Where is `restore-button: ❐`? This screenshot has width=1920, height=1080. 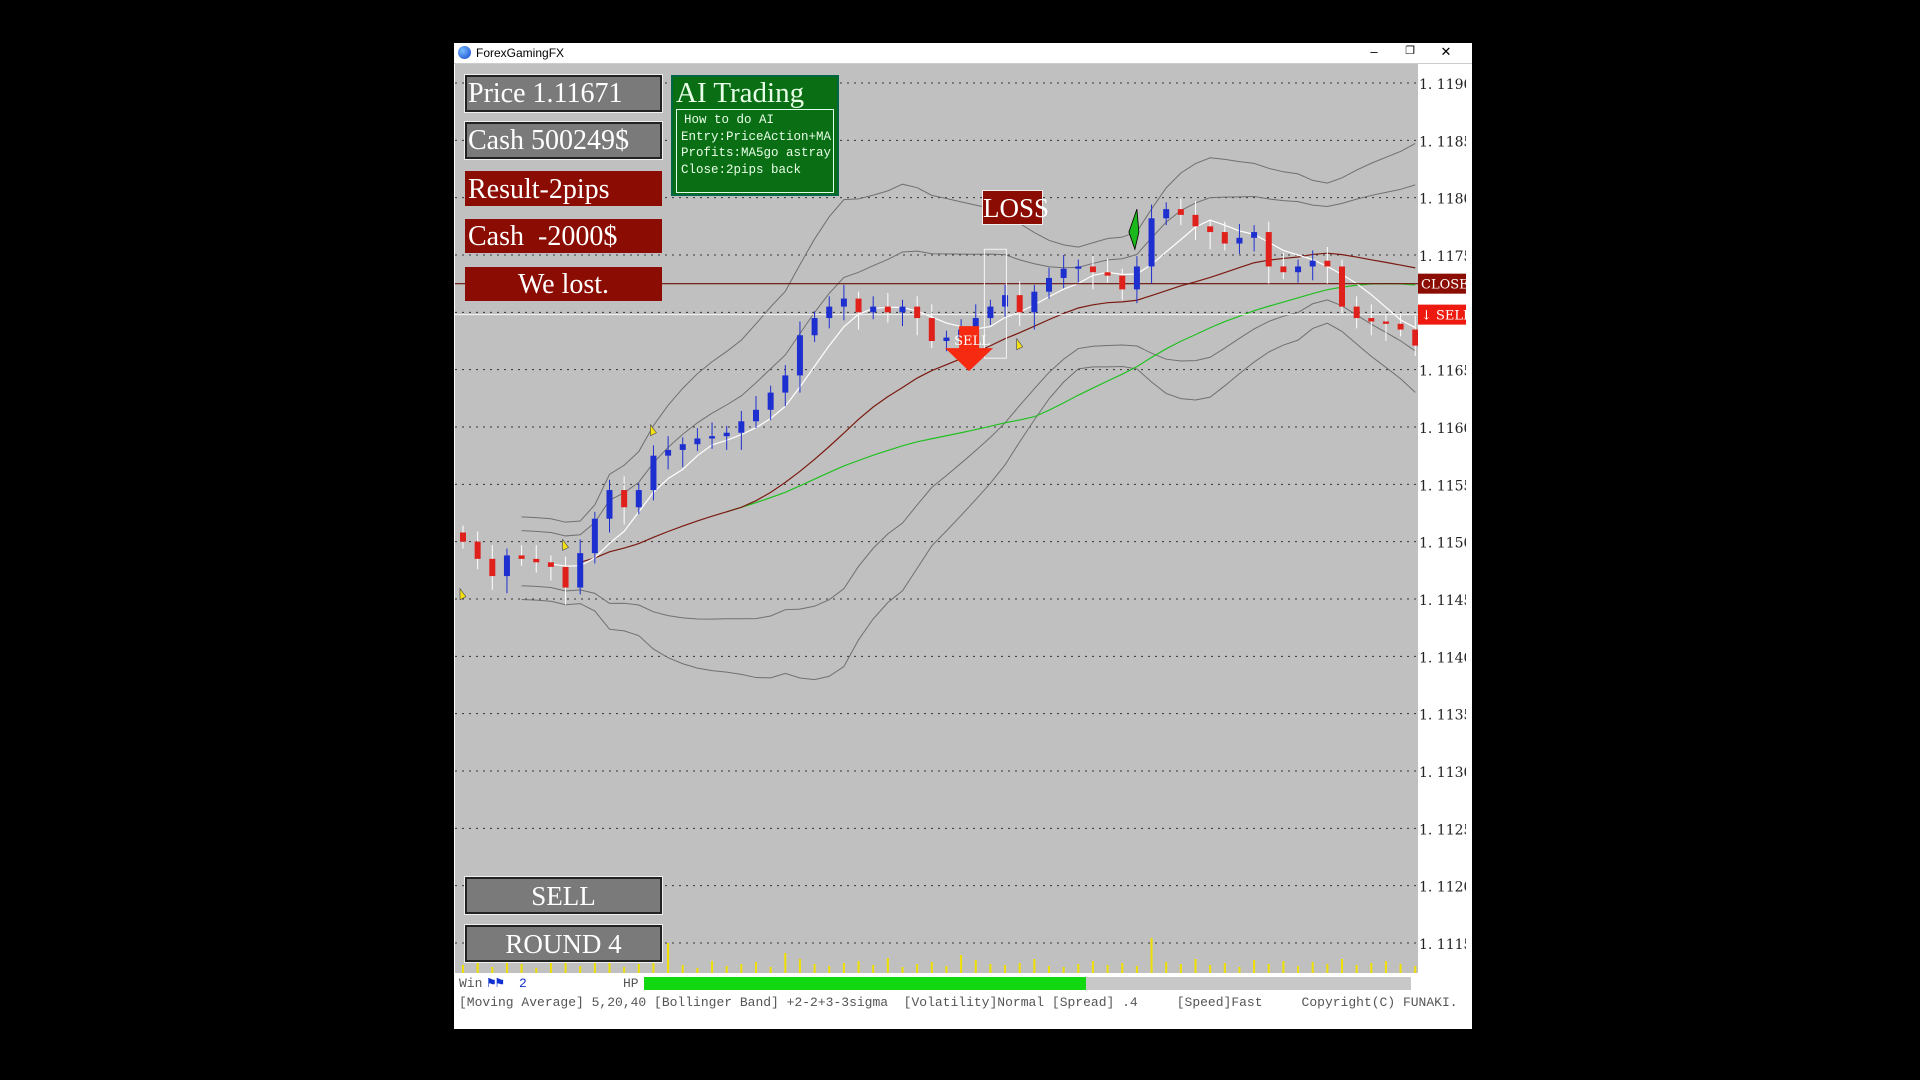 restore-button: ❐ is located at coordinates (1410, 51).